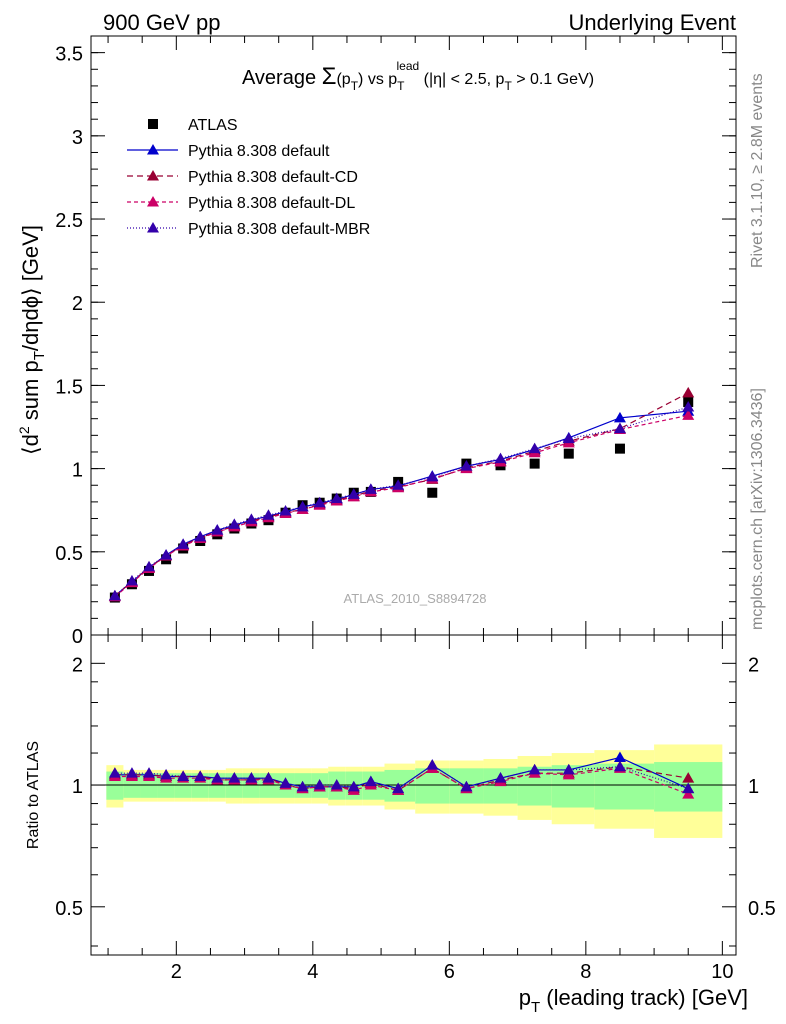 The height and width of the screenshot is (1024, 786). I want to click on ratio-series, so click(401, 775).